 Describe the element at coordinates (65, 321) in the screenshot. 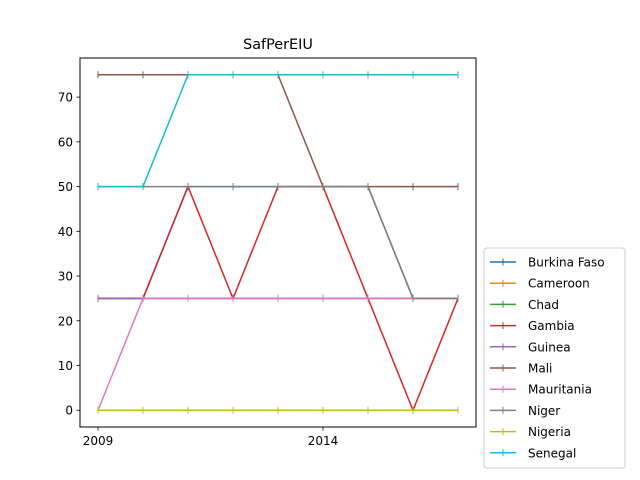

I see `y-tick-label: 20` at that location.